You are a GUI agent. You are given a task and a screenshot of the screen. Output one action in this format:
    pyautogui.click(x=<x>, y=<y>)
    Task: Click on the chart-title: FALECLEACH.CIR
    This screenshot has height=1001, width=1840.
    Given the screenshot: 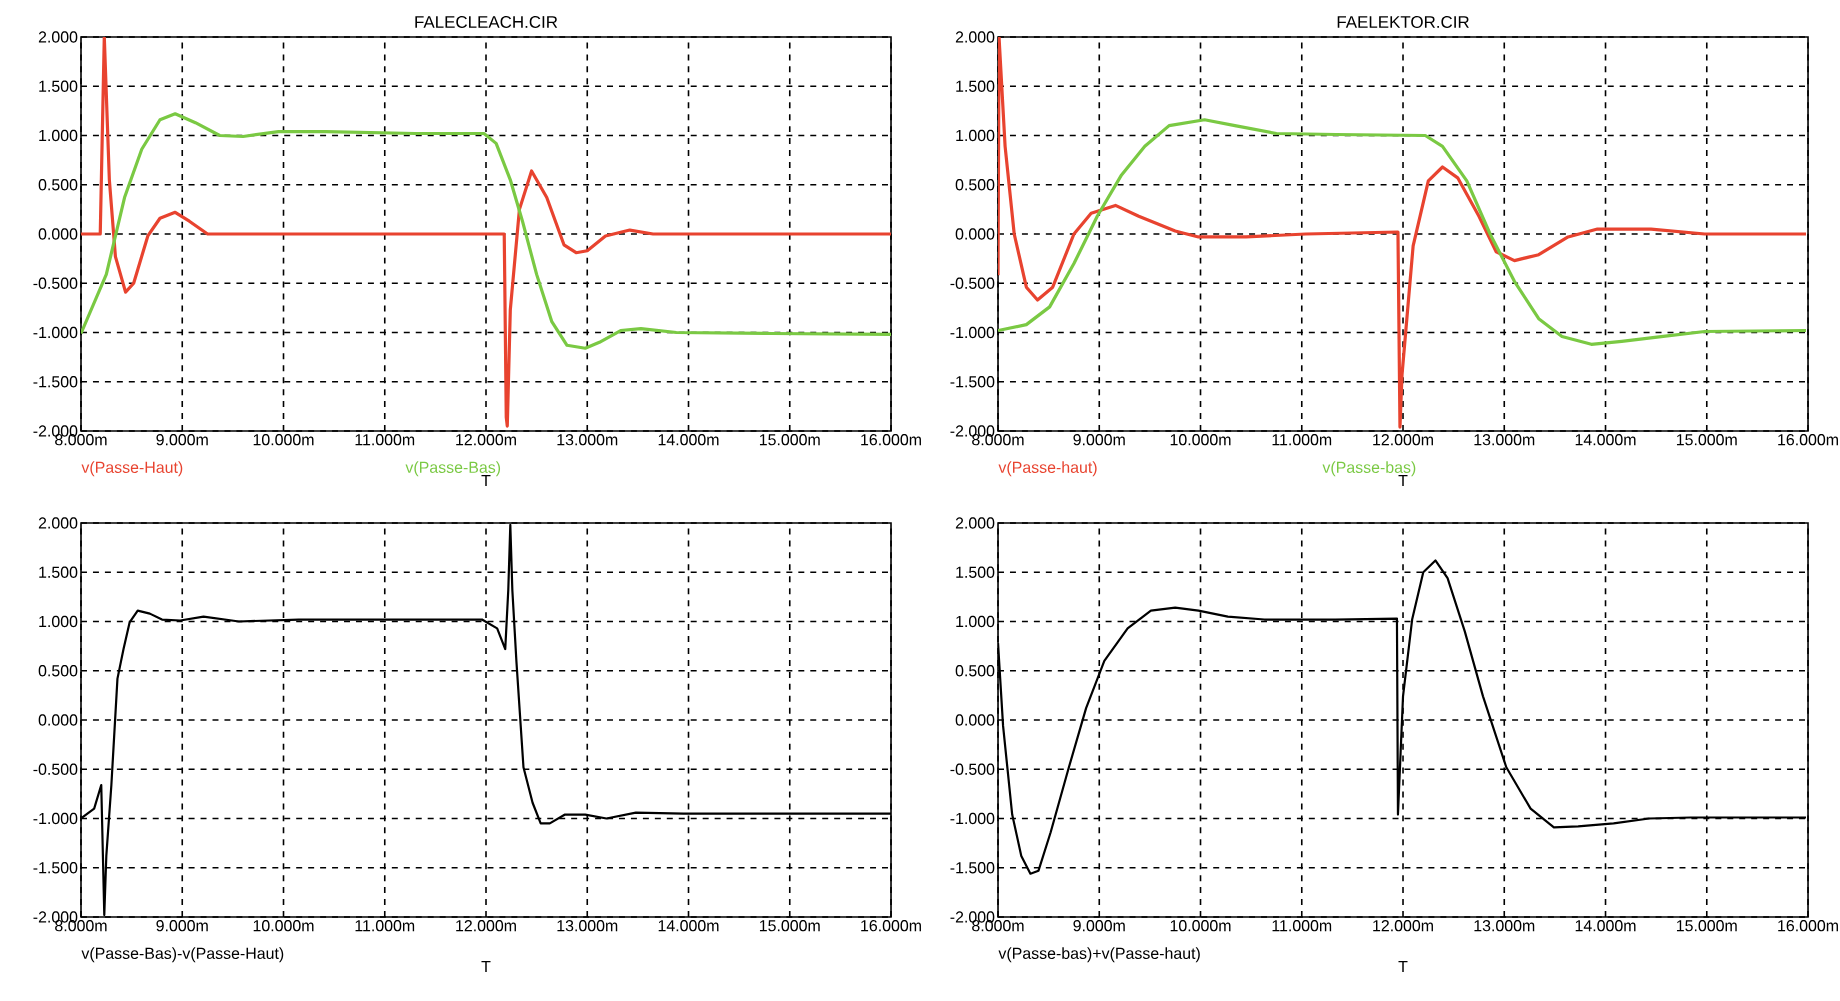 What is the action you would take?
    pyautogui.click(x=486, y=21)
    